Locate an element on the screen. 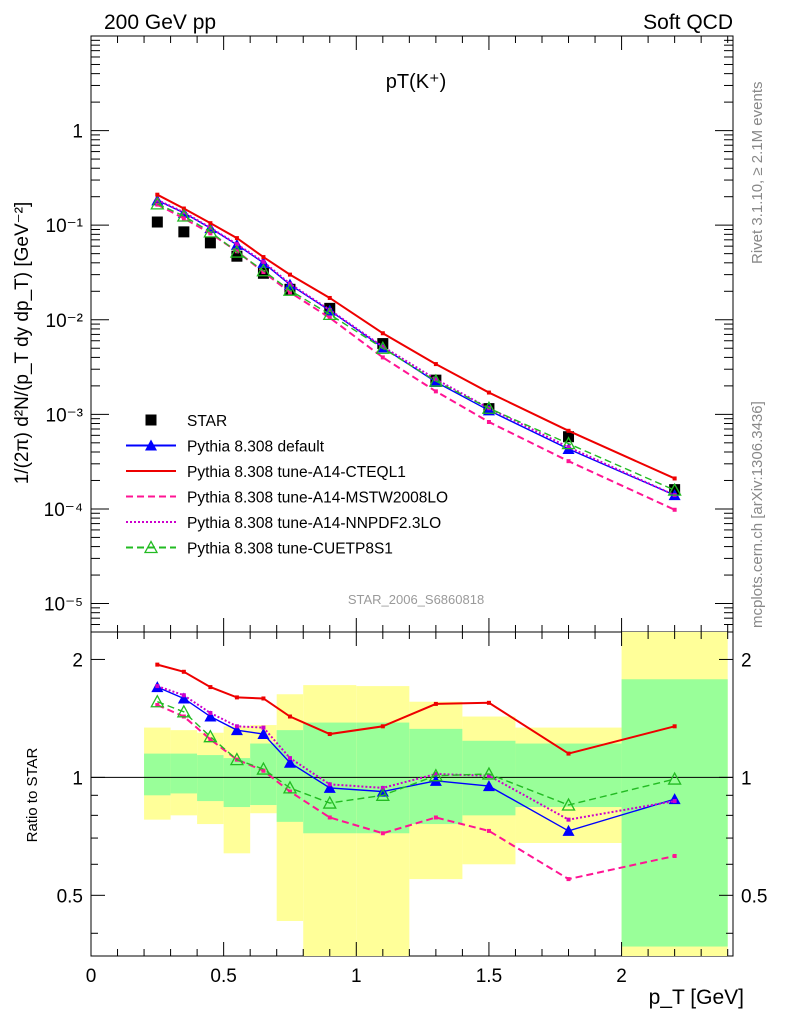 This screenshot has width=786, height=1024. legend-label: Pythia 8.308 default is located at coordinates (256, 447).